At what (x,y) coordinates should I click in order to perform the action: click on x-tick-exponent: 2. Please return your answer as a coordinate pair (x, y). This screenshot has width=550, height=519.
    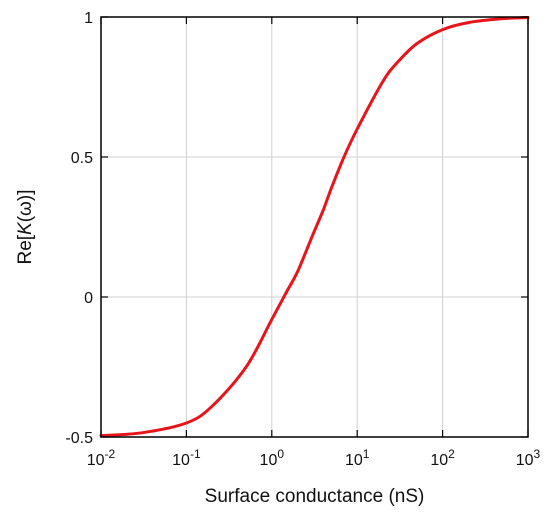
    Looking at the image, I should click on (451, 454).